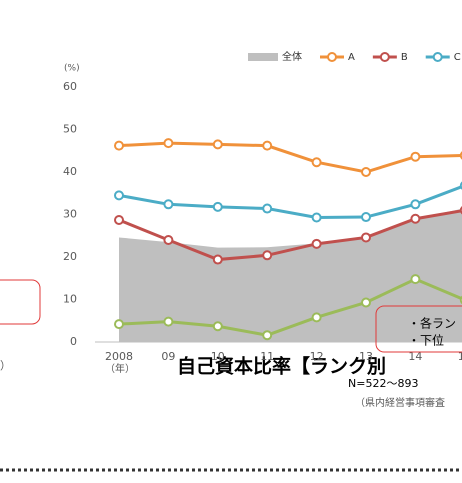 The image size is (462, 483). What do you see at coordinates (119, 356) in the screenshot?
I see `x-tick-label: 2008` at bounding box center [119, 356].